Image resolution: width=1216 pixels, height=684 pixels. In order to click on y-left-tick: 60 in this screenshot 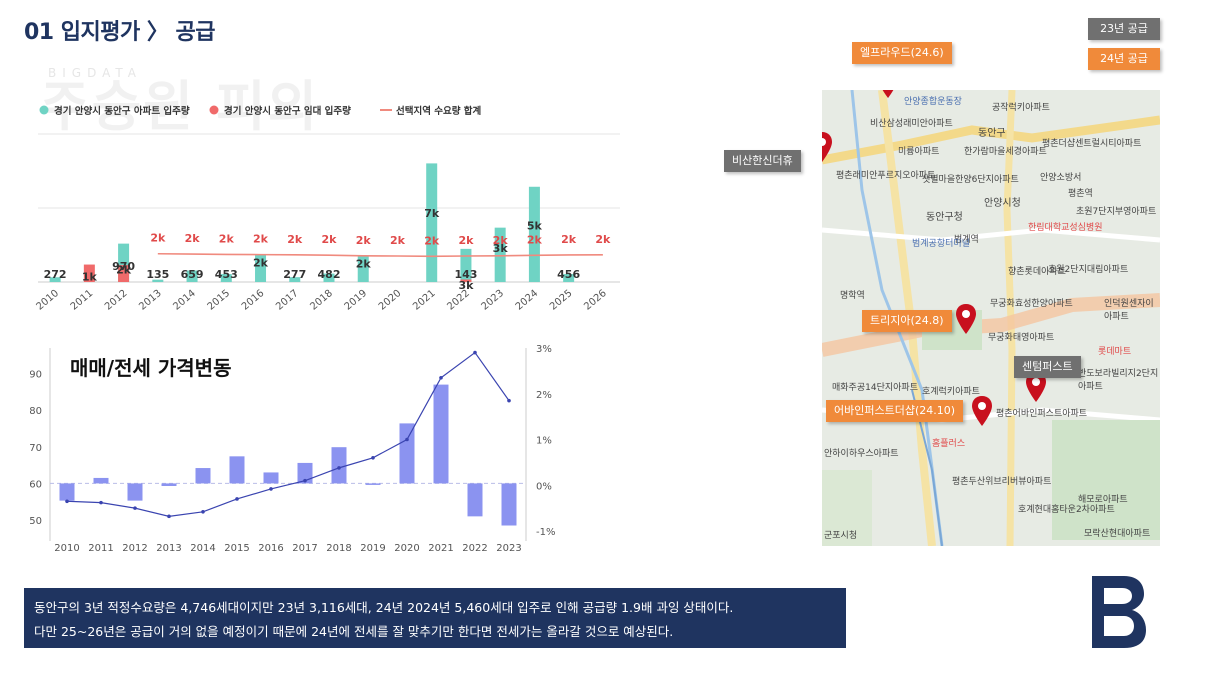, I will do `click(36, 484)`.